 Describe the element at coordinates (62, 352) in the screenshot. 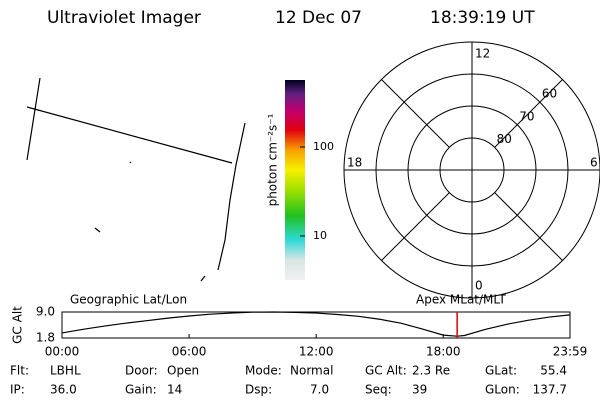

I see `x-tick-label: 00:00` at that location.